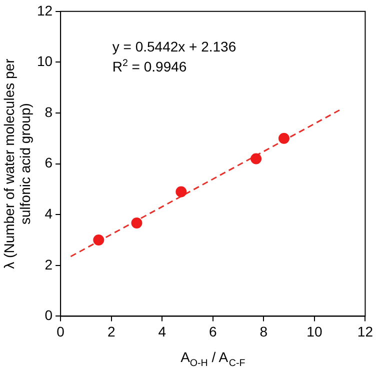  What do you see at coordinates (48, 315) in the screenshot?
I see `y-tick-label: 0` at bounding box center [48, 315].